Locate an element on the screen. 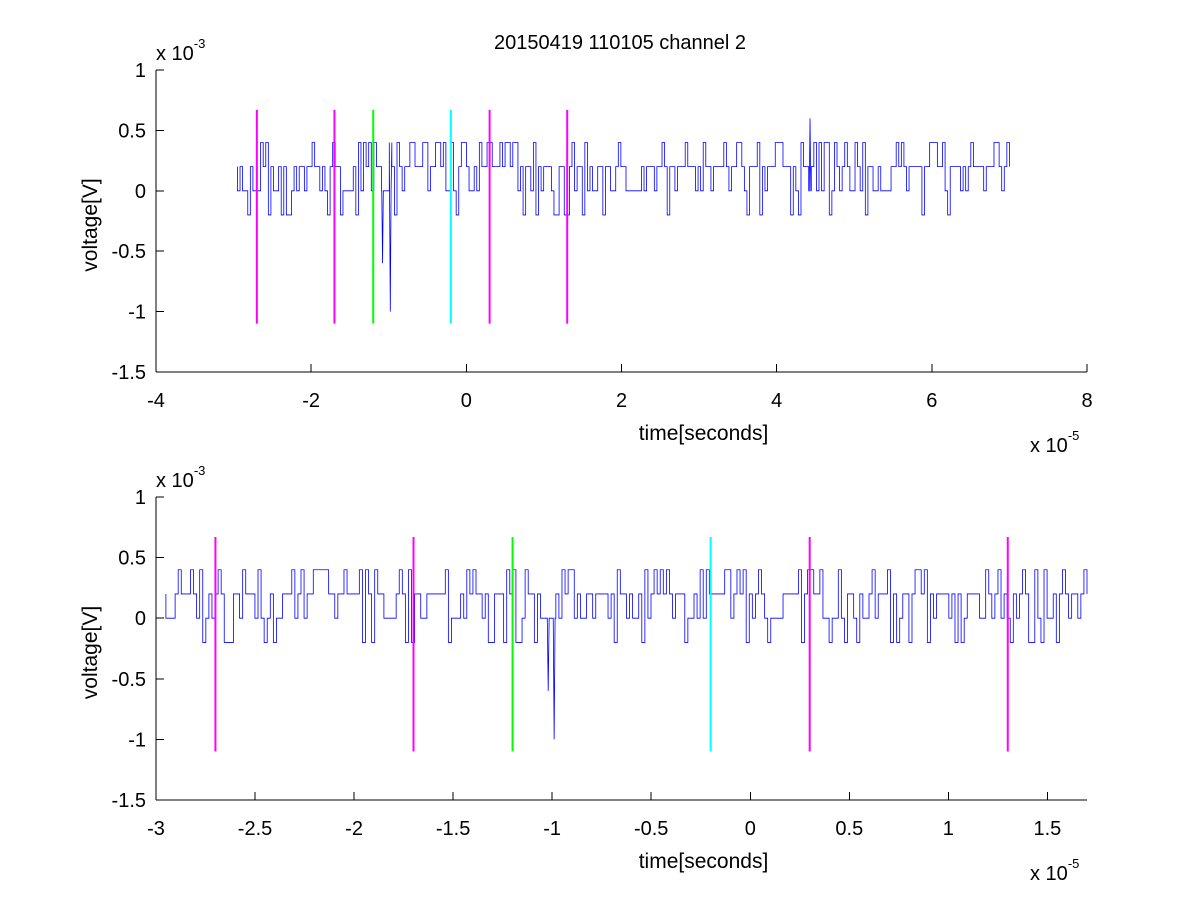 The width and height of the screenshot is (1200, 901). x-tick-label: -2.5 is located at coordinates (255, 829).